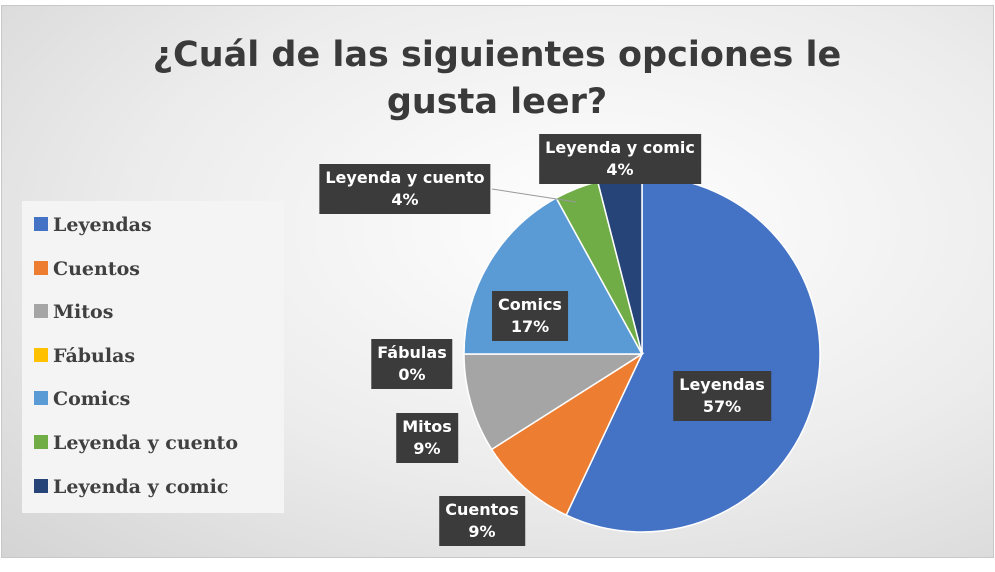  I want to click on legend-item: Cuentos, so click(87, 269).